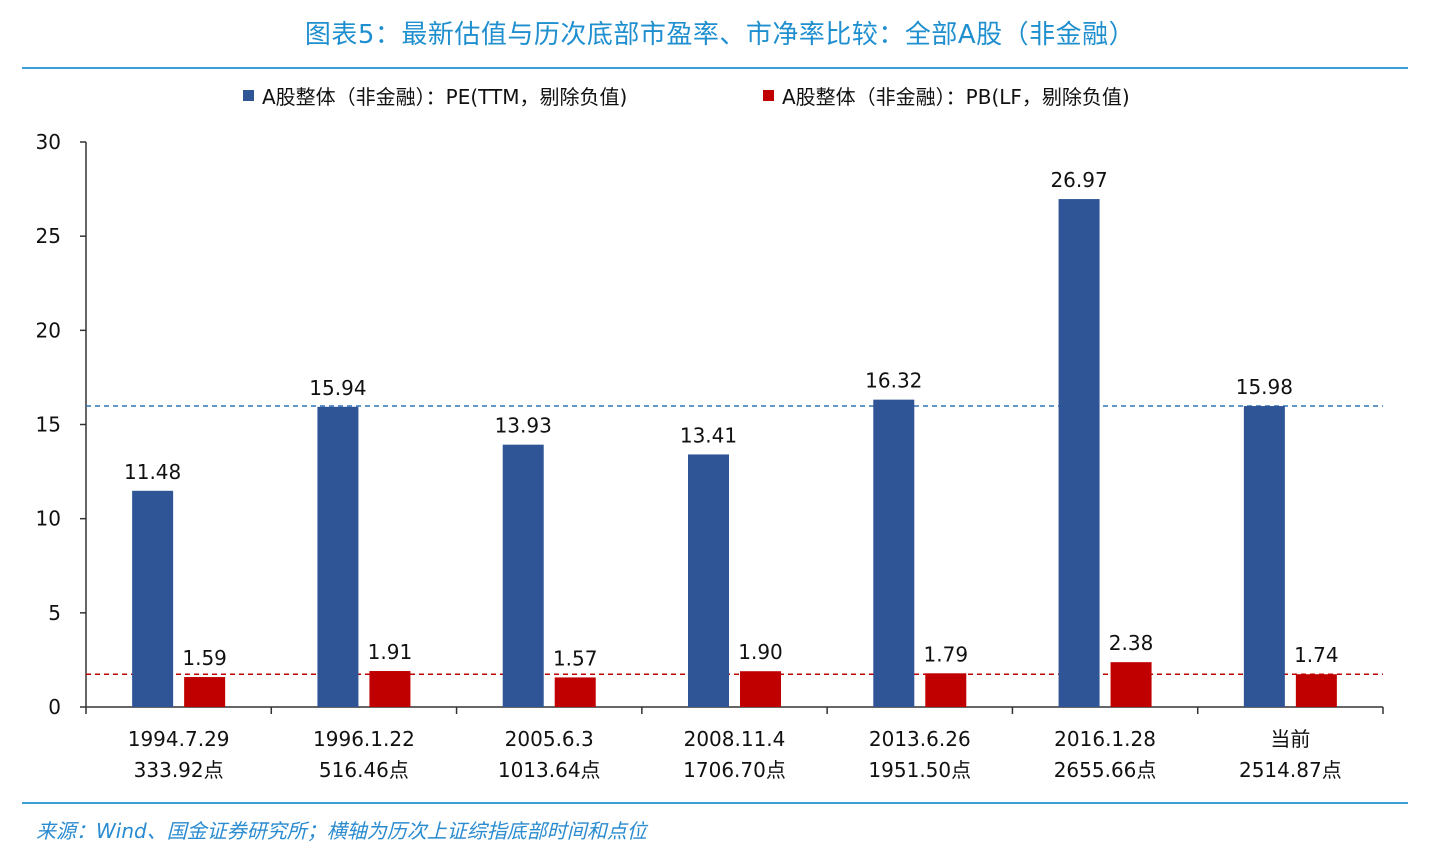 The height and width of the screenshot is (861, 1440). What do you see at coordinates (720, 35) in the screenshot?
I see `chart-title: 图表5：最新估值与历次底部市盈率、市净率比较：全部A股（非金融）` at bounding box center [720, 35].